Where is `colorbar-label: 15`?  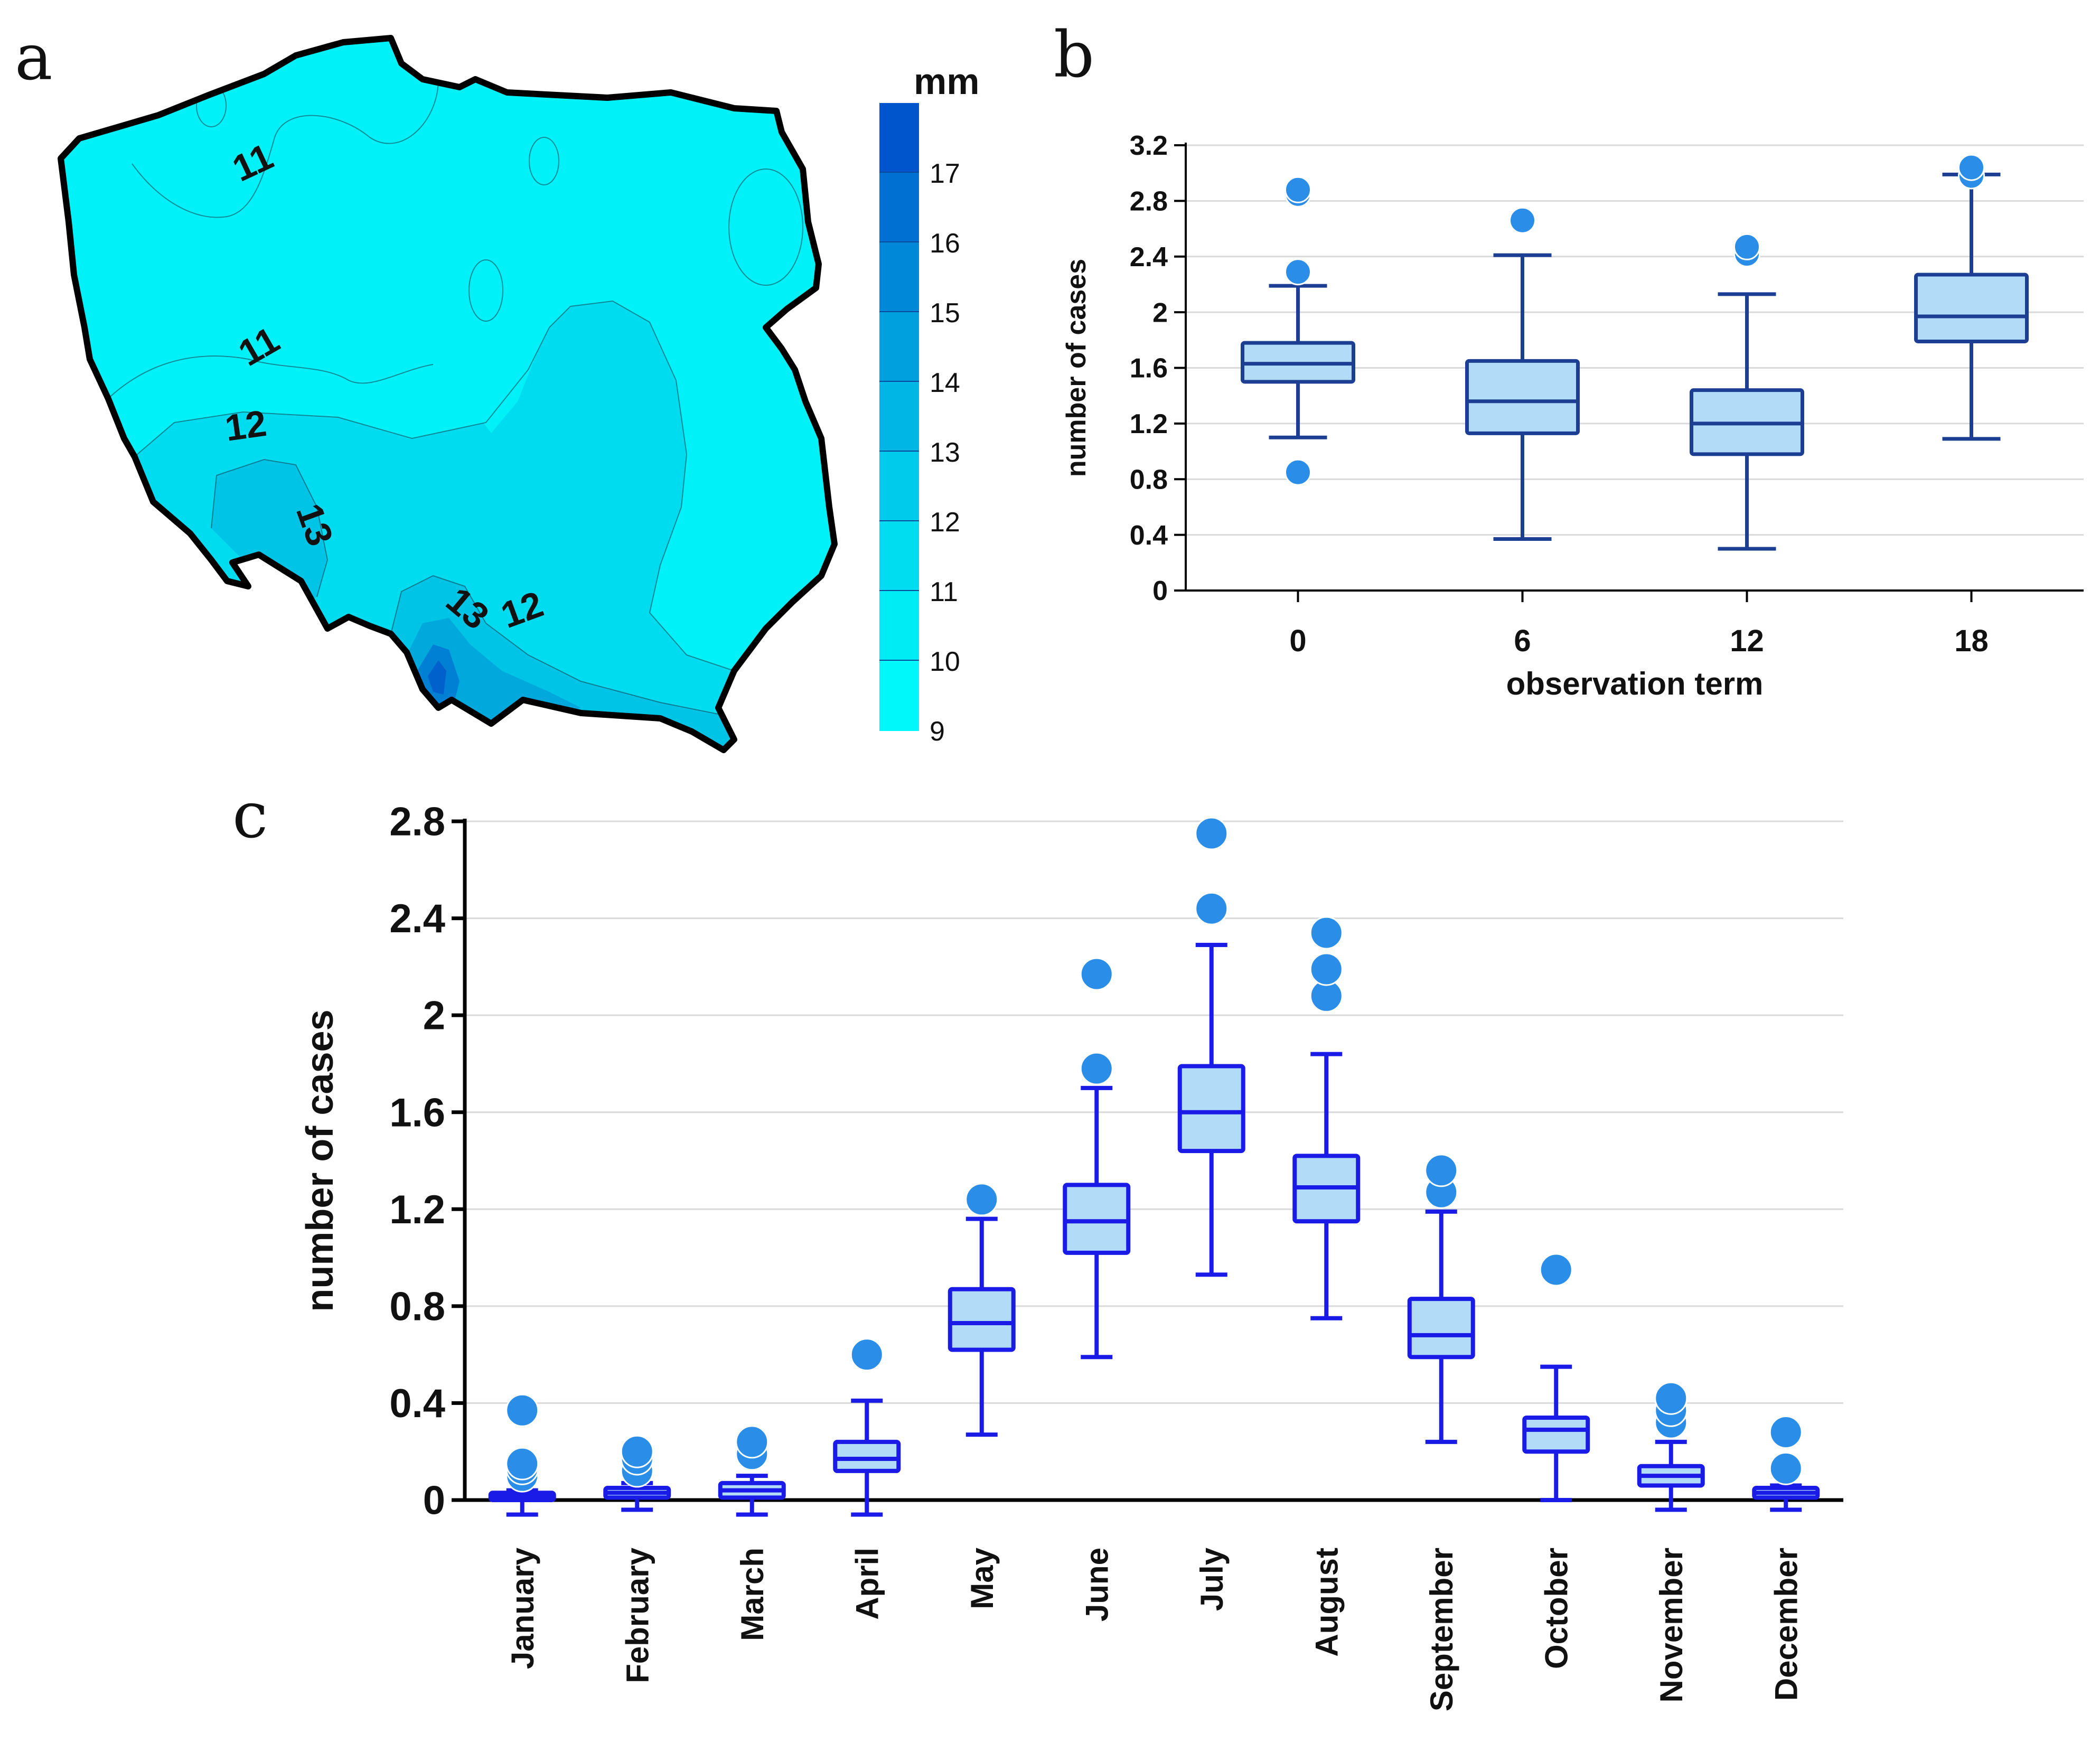 colorbar-label: 15 is located at coordinates (945, 313).